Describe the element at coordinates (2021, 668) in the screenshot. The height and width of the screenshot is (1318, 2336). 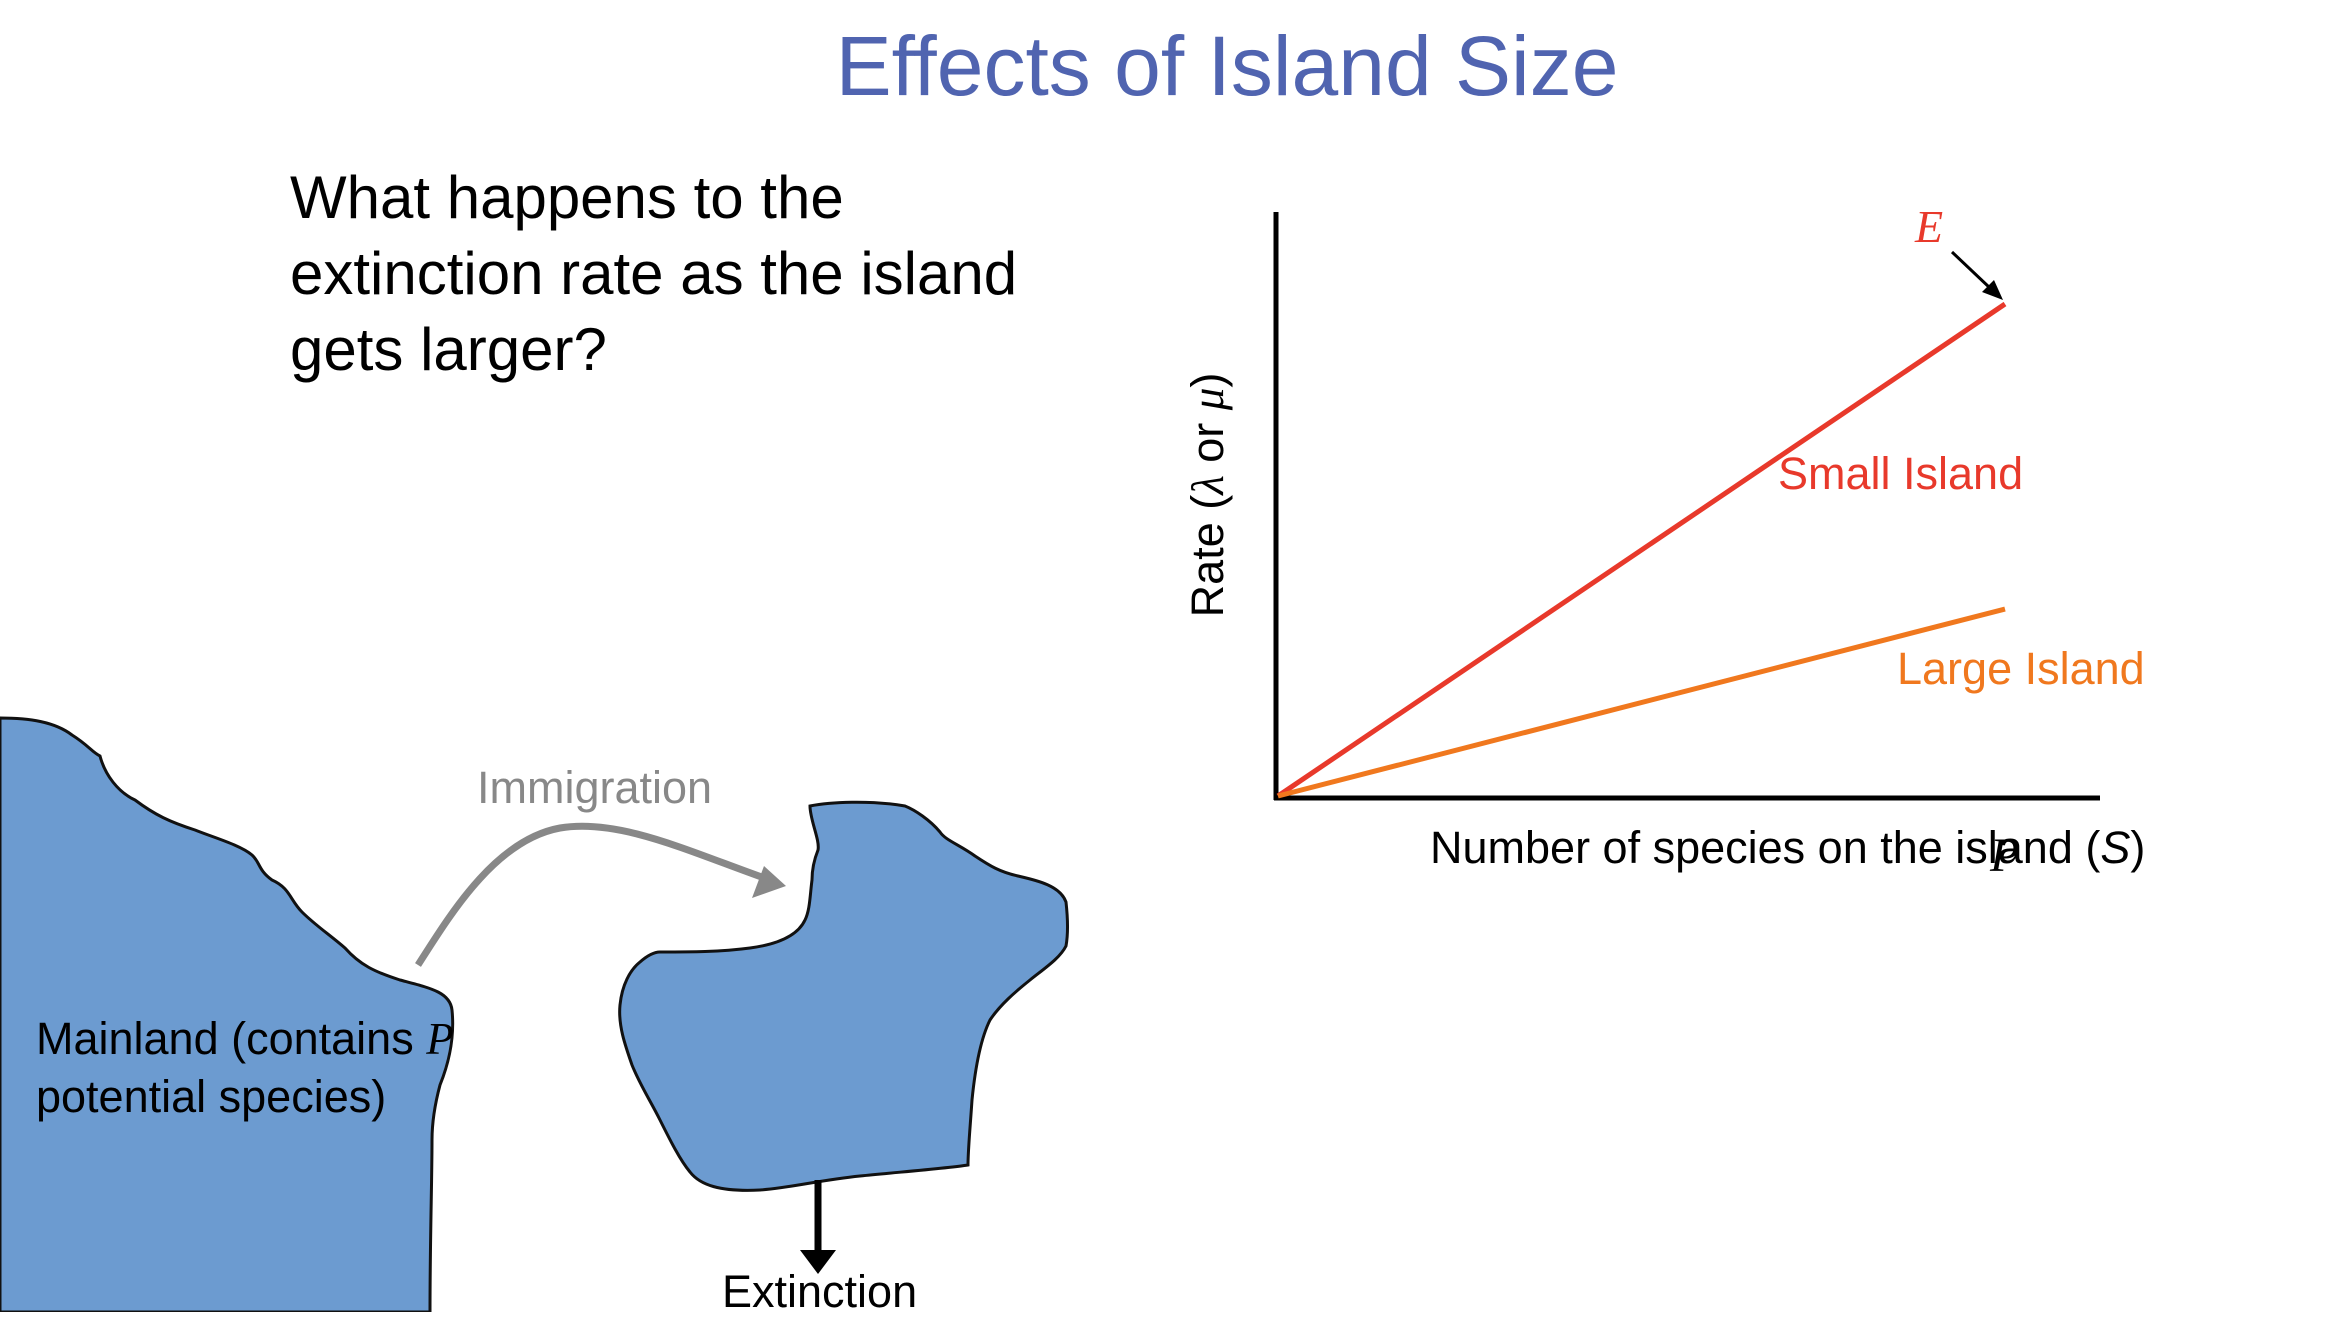
I see `series-label-large-island: Large Island` at that location.